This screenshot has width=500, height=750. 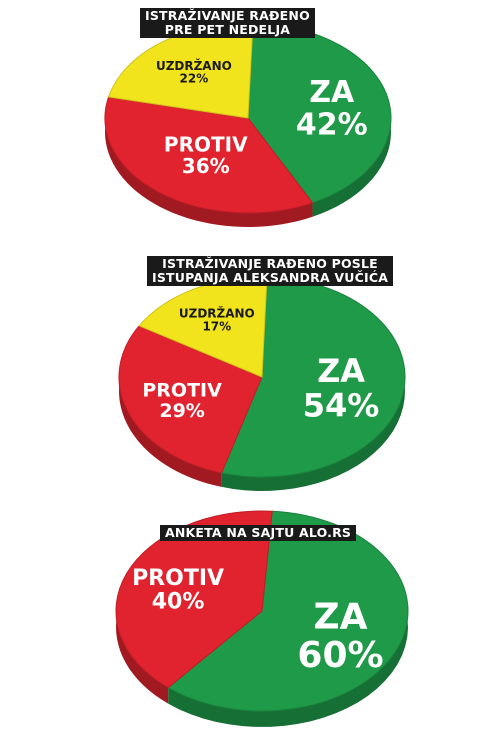 I want to click on pie-1-label-za: ZA, so click(x=332, y=92).